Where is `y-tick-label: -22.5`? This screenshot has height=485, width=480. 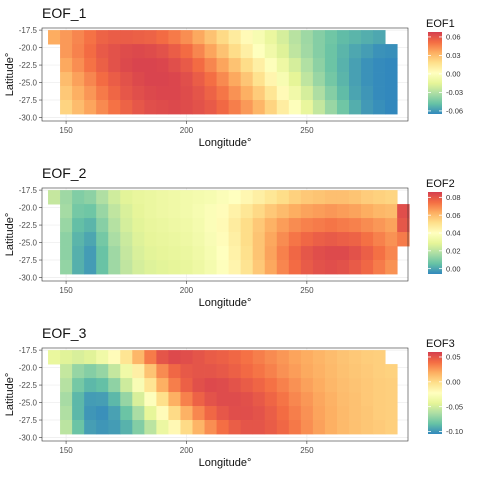
y-tick-label: -22.5 is located at coordinates (28, 65).